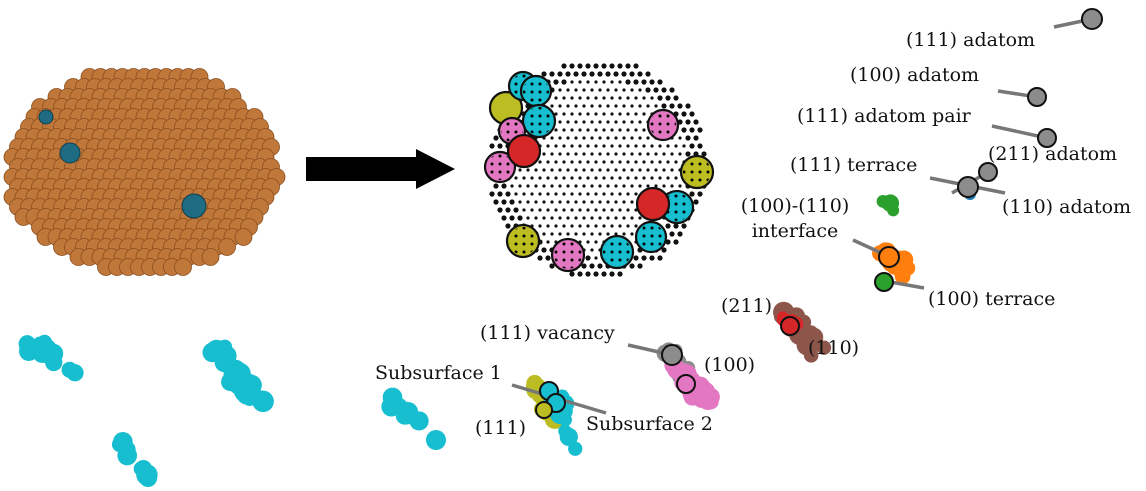 Image resolution: width=1146 pixels, height=491 pixels. I want to click on cluster-point, so click(811, 355).